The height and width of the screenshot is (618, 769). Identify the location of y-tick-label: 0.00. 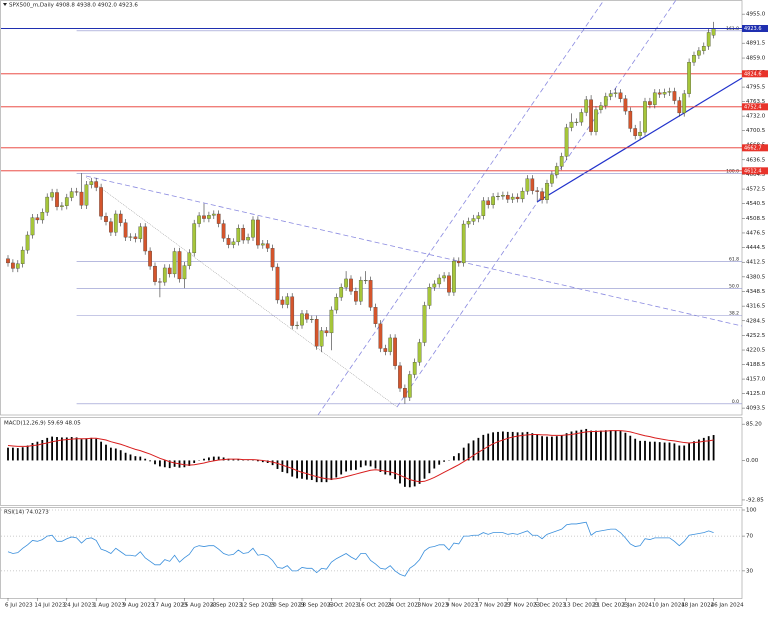
(752, 461).